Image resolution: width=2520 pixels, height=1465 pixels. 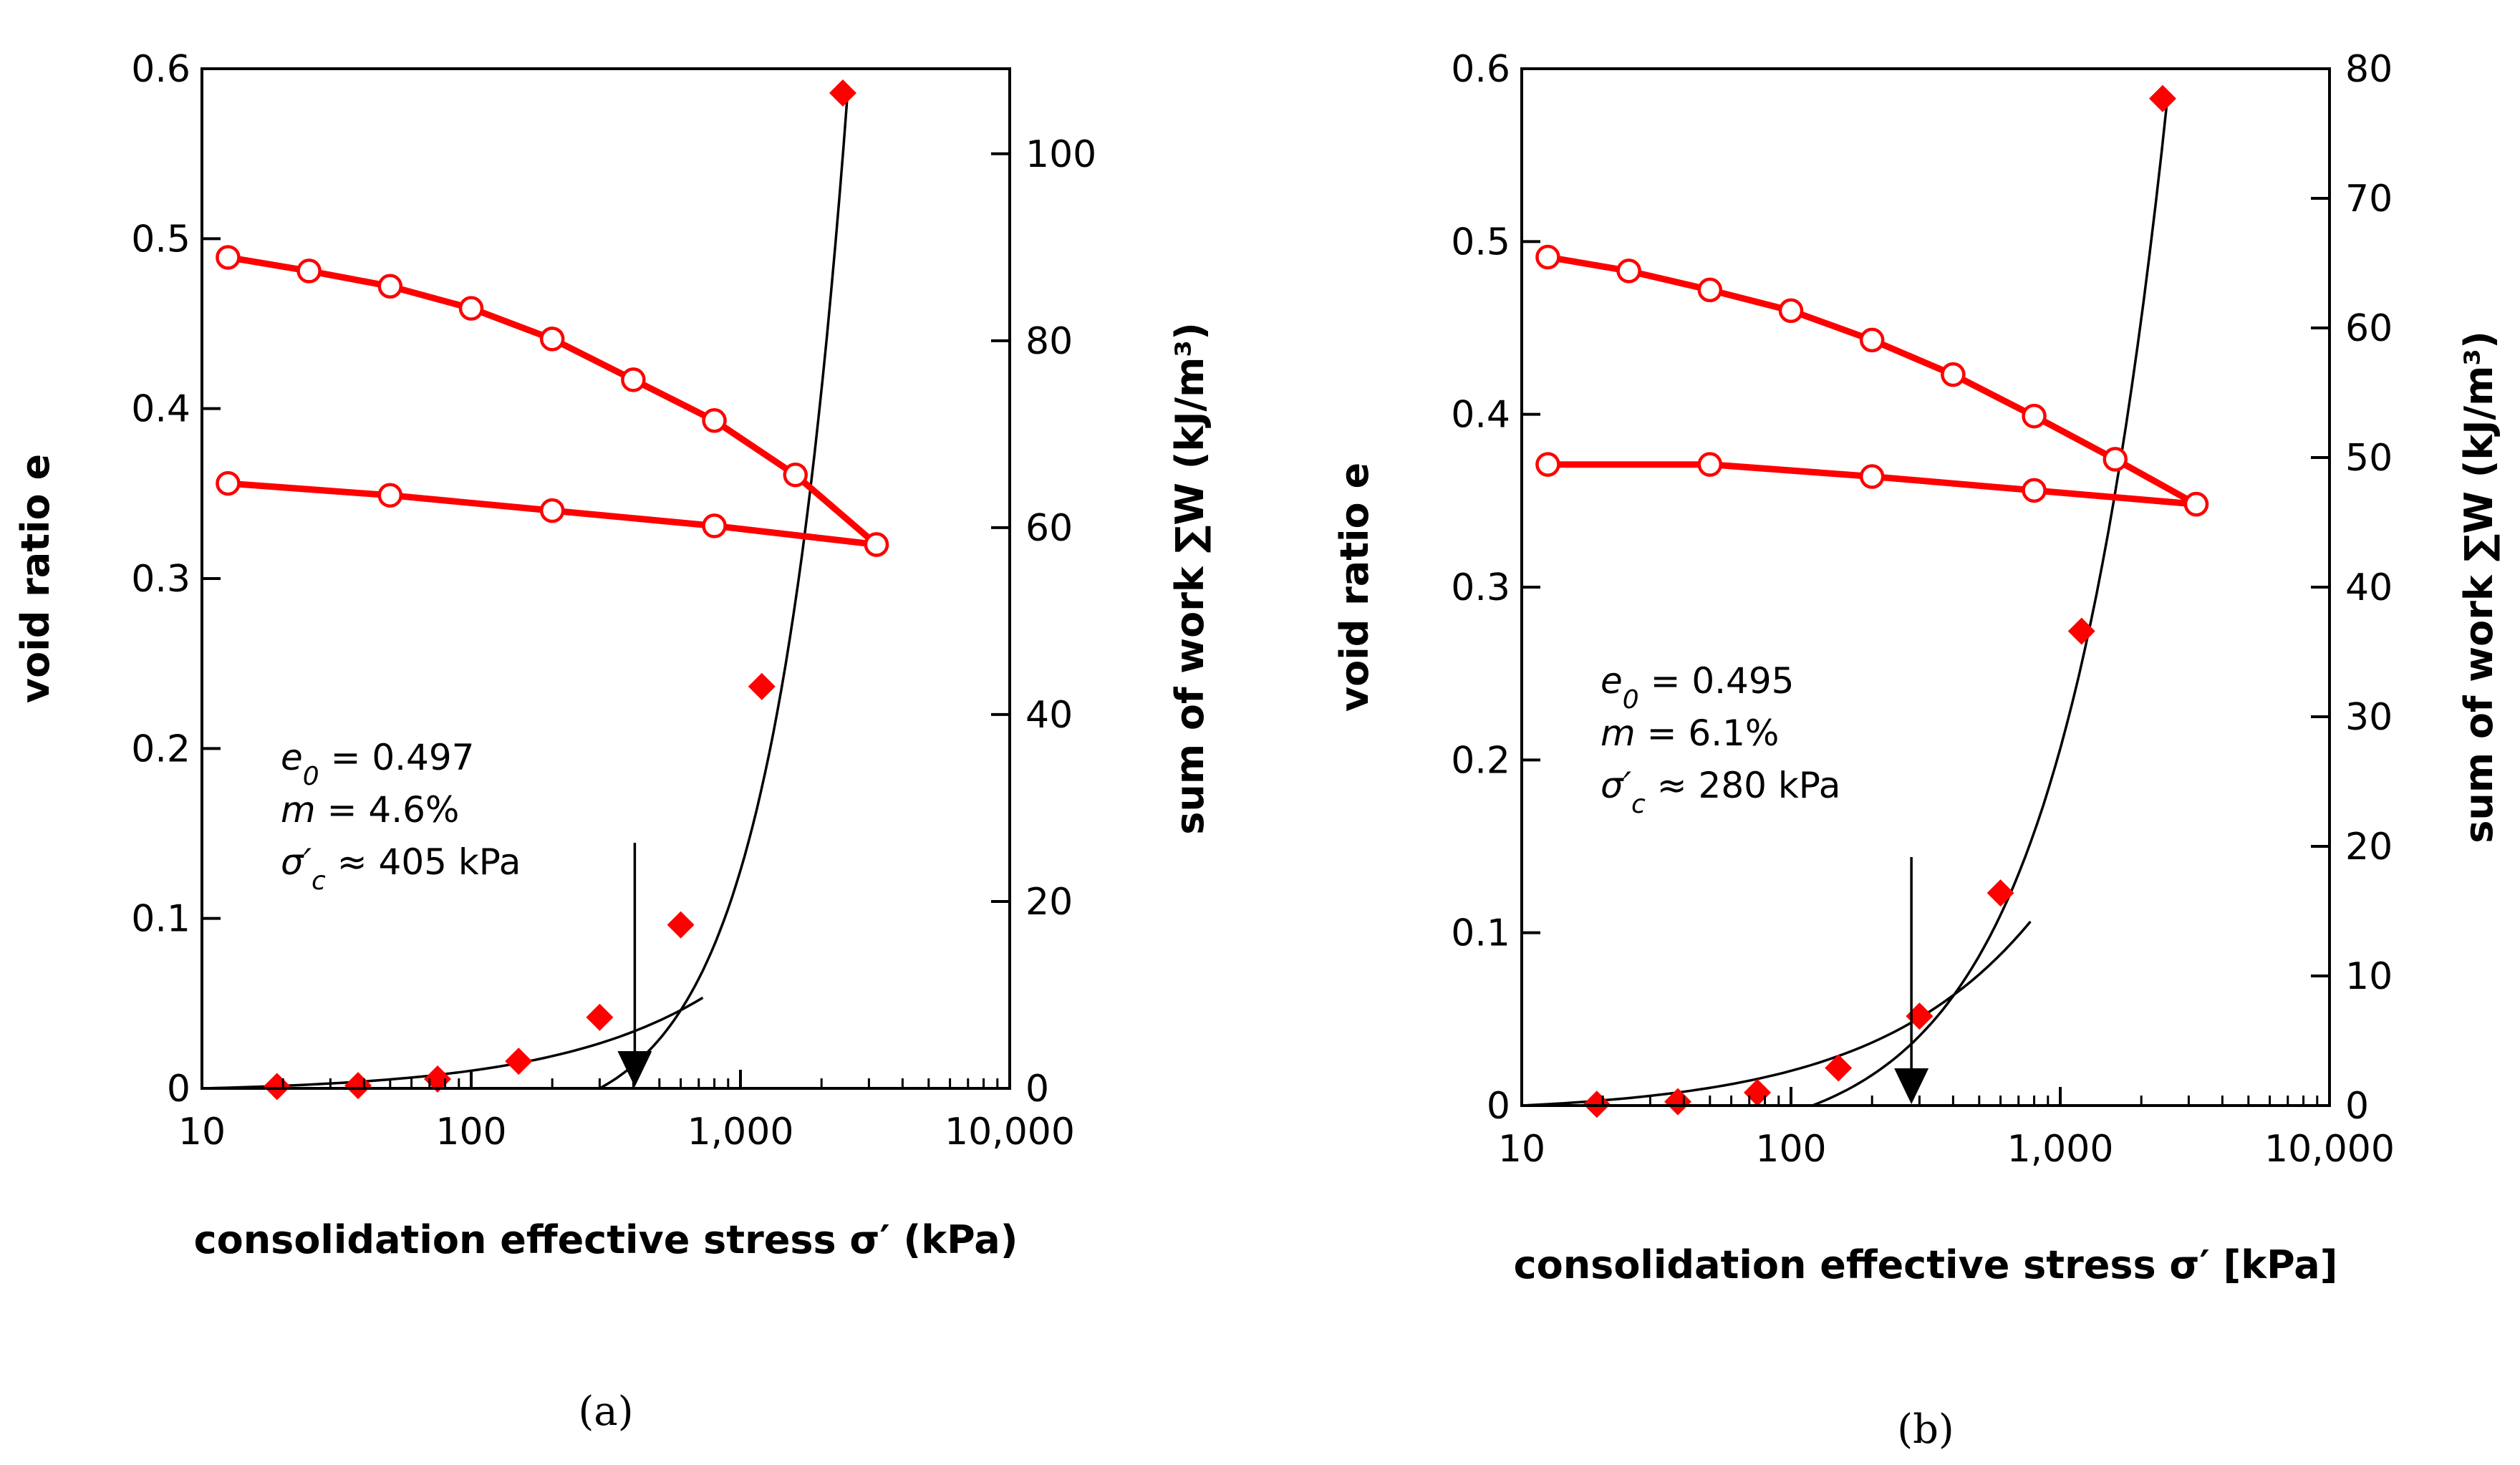 What do you see at coordinates (178, 1089) in the screenshot?
I see `panel-a-left-y-tick-label: 0` at bounding box center [178, 1089].